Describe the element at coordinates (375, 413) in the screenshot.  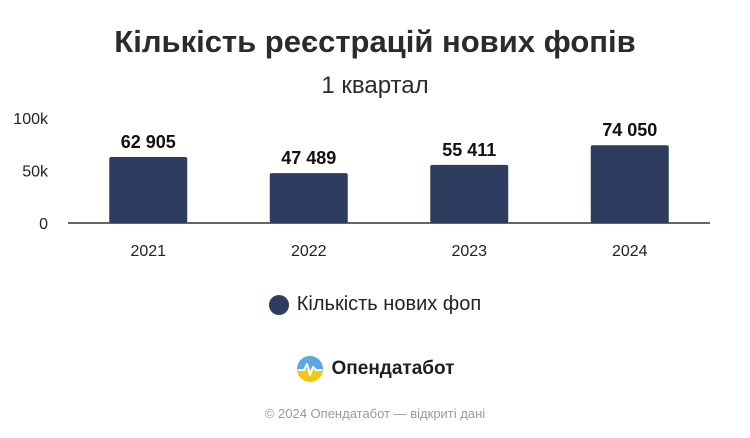
I see `footer-copyright: © 2024 Опендатабот — відкриті дані` at that location.